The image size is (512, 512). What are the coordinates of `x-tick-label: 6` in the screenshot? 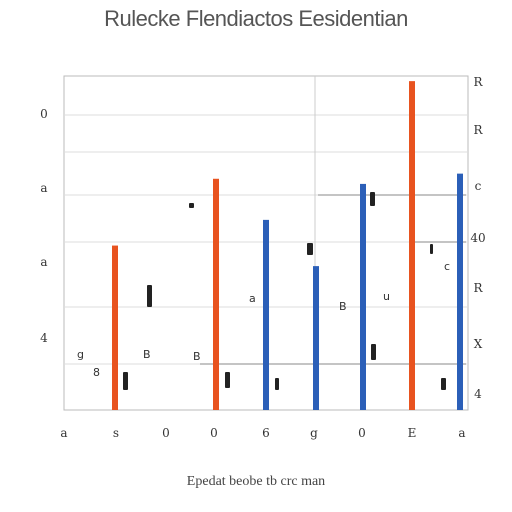 It's located at (266, 433).